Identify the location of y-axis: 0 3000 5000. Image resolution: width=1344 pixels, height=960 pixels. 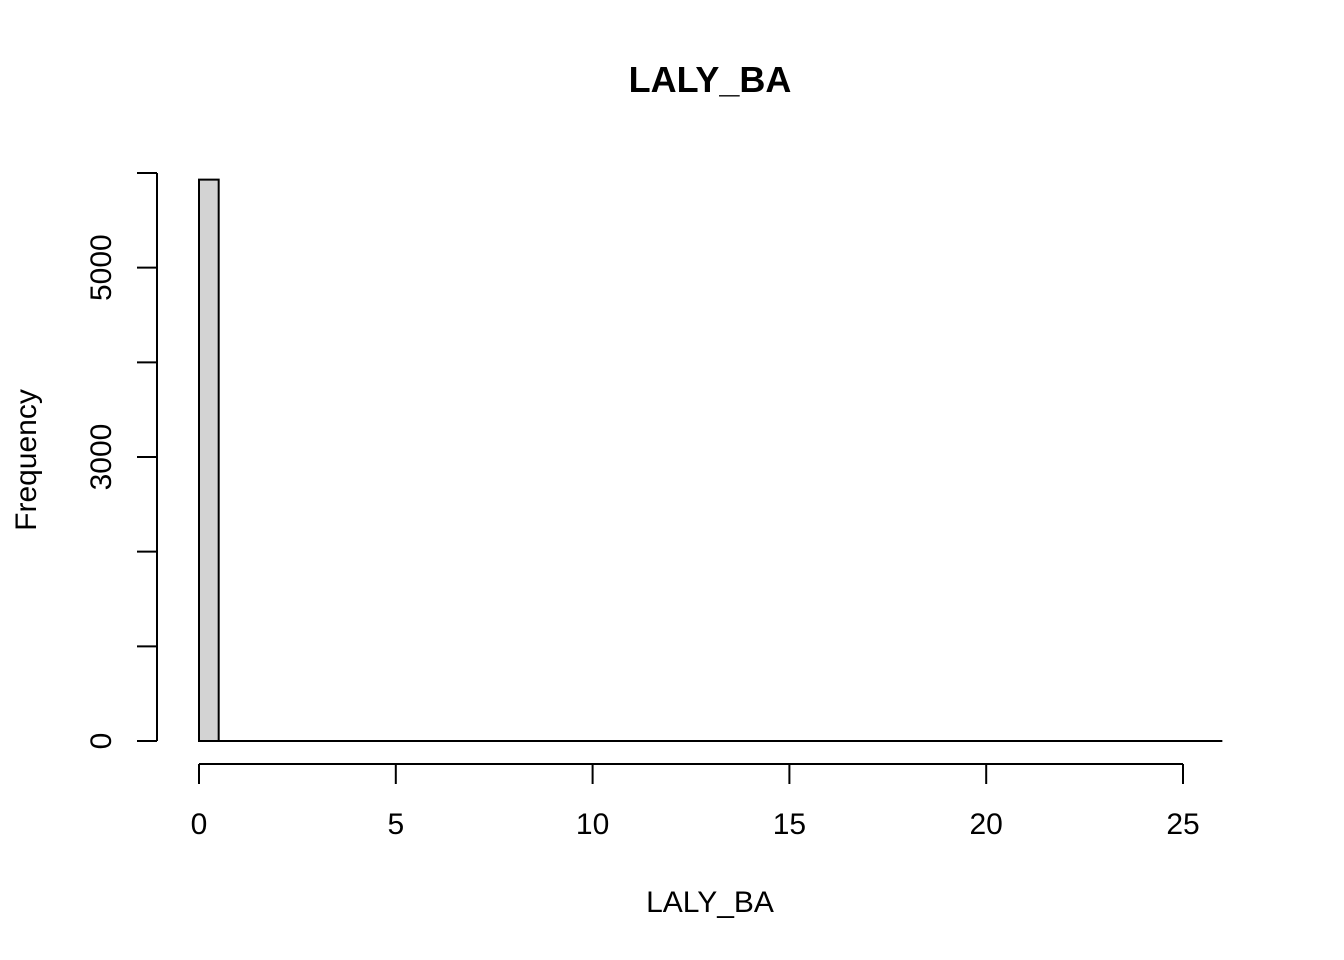
(121, 461).